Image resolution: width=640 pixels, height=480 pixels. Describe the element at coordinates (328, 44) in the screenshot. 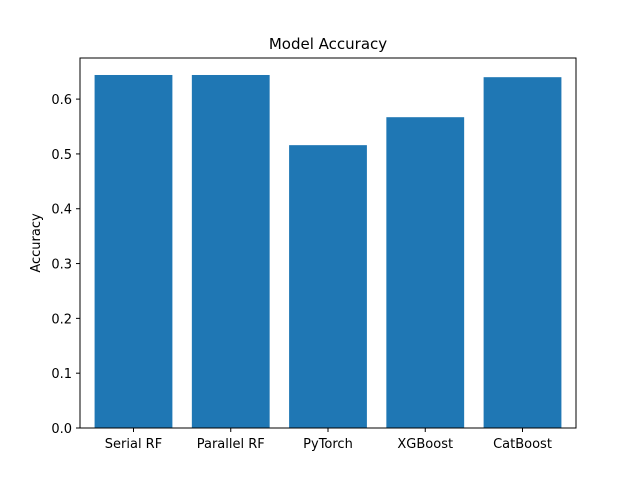

I see `chart-title: Model Accuracy` at that location.